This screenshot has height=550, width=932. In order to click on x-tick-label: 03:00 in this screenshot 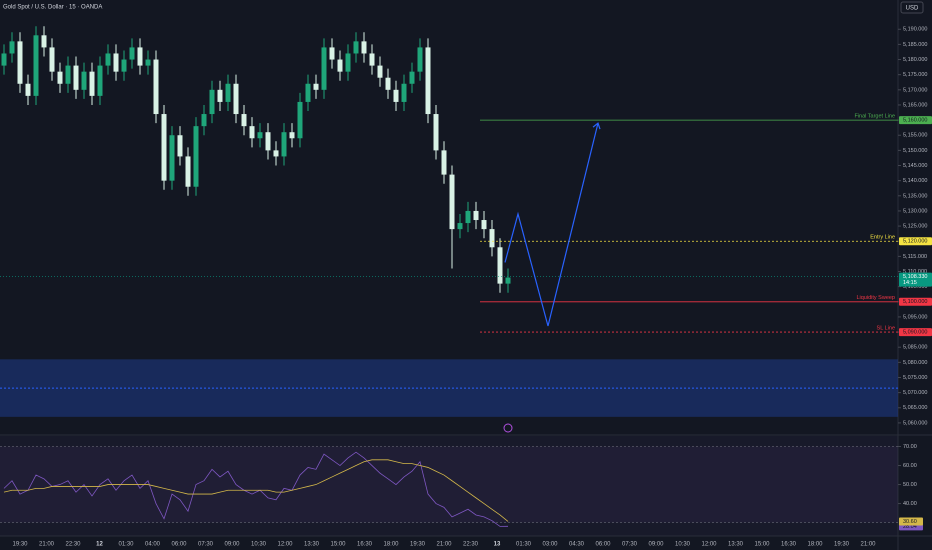, I will do `click(550, 545)`.